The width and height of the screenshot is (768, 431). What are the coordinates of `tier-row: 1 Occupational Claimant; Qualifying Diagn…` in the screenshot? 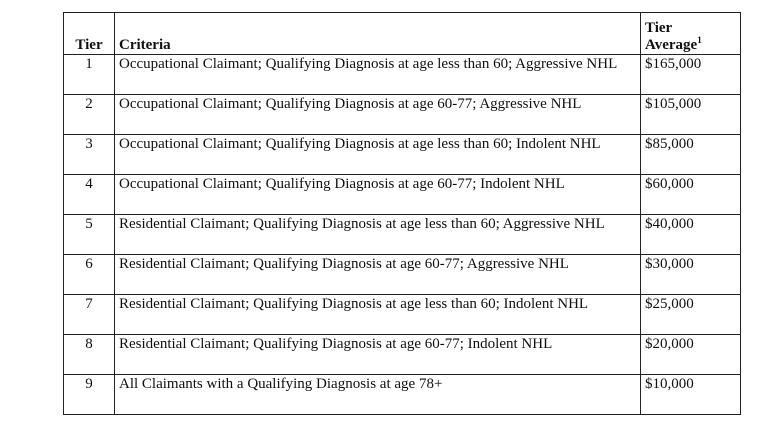 It's located at (402, 74).